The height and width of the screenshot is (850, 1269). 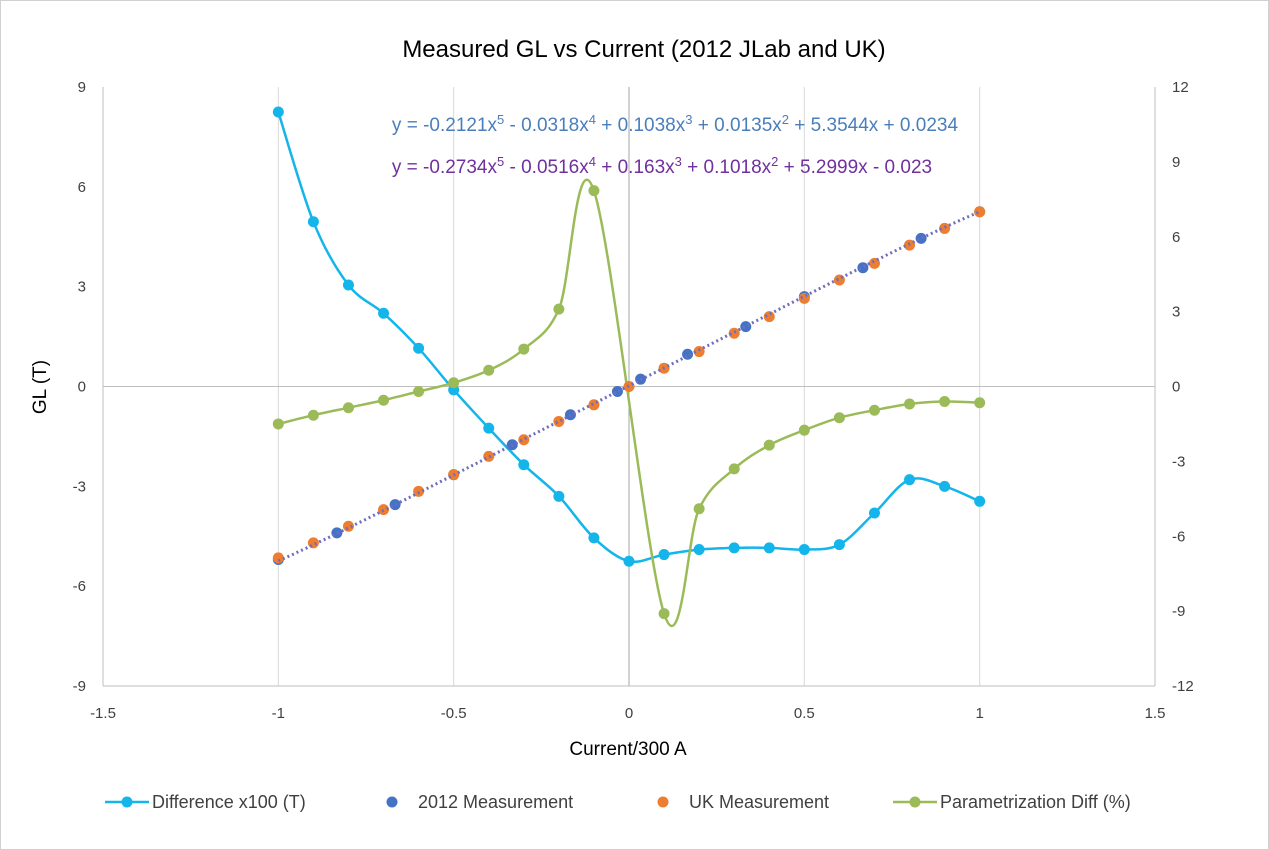 I want to click on y2-tick-labels: -12 -9 -6 -3 0 3 6 9 12, so click(x=1183, y=387).